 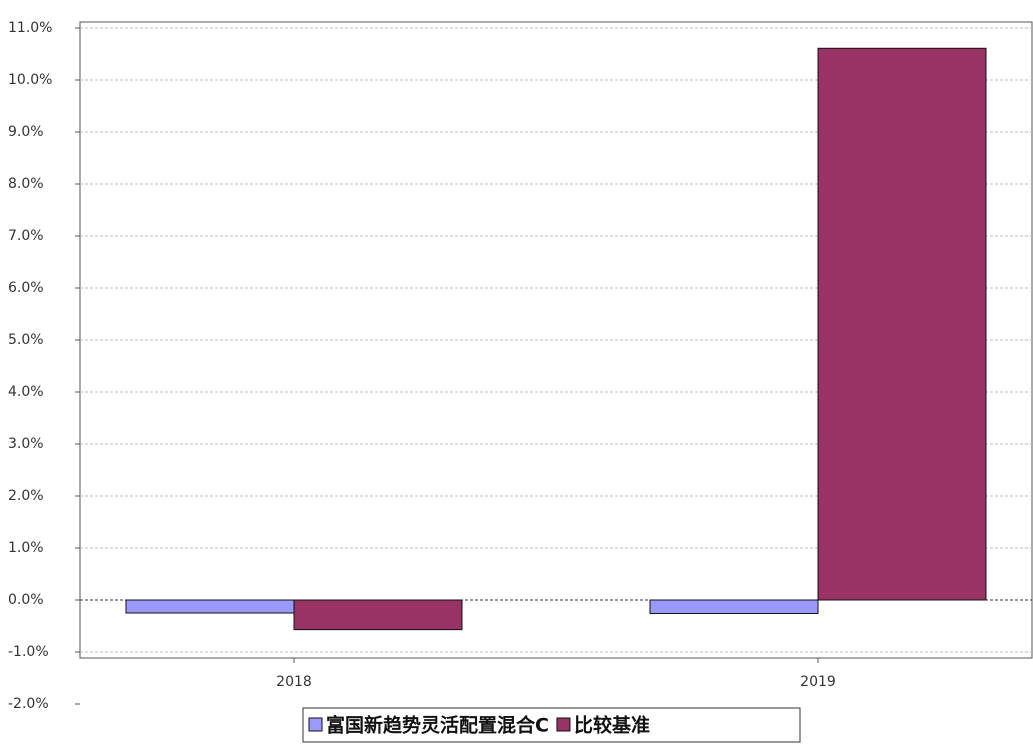 I want to click on y-tick-label: 3.0%, so click(x=26, y=444).